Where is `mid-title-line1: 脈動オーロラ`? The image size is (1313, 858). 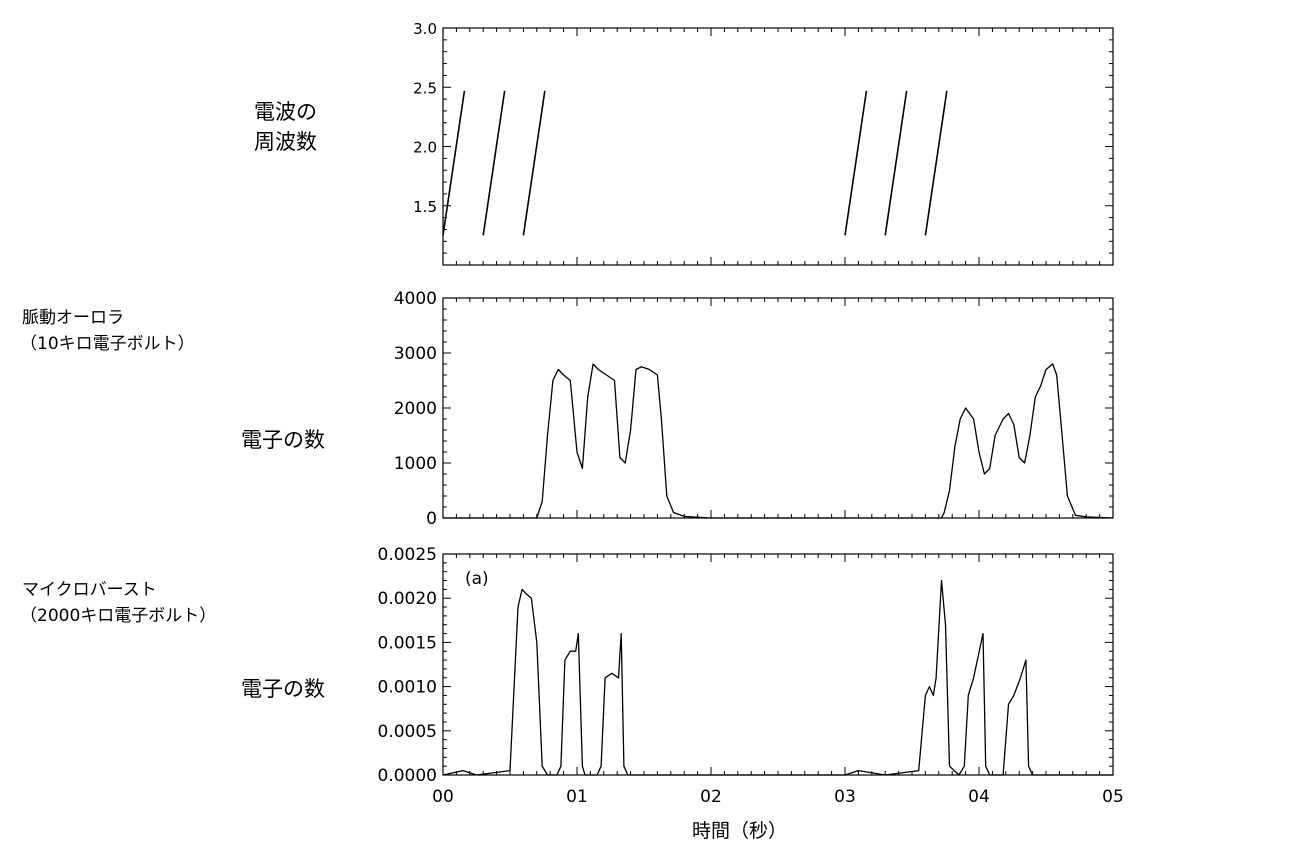
mid-title-line1: 脈動オーロラ is located at coordinates (73, 318).